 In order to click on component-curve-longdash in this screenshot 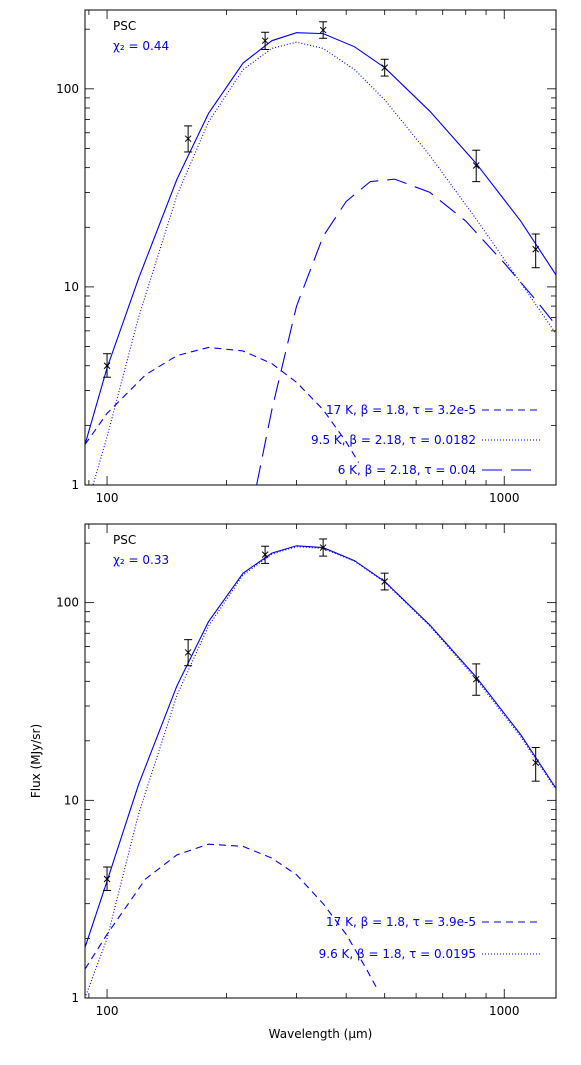, I will do `click(406, 331)`.